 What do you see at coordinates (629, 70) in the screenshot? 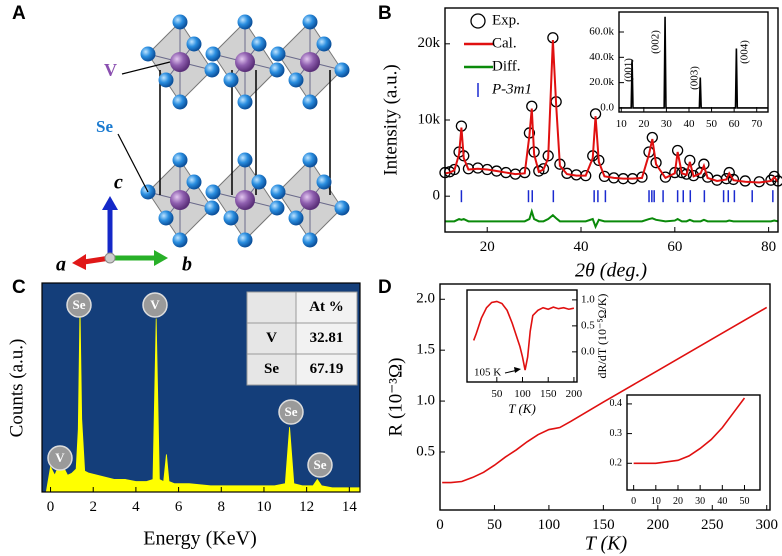
I see `peak-label: (001)` at bounding box center [629, 70].